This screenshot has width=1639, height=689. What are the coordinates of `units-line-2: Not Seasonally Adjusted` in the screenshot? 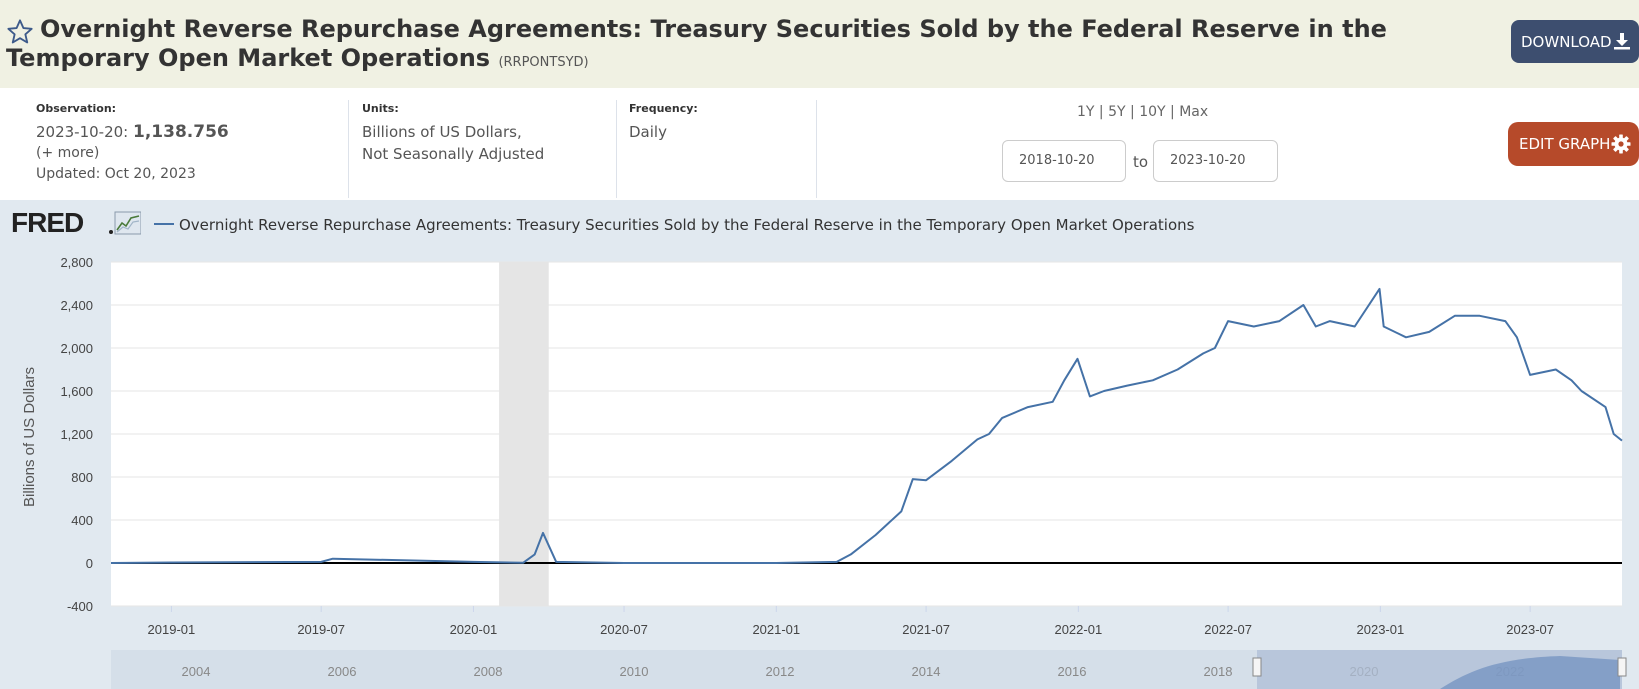 It's located at (453, 154).